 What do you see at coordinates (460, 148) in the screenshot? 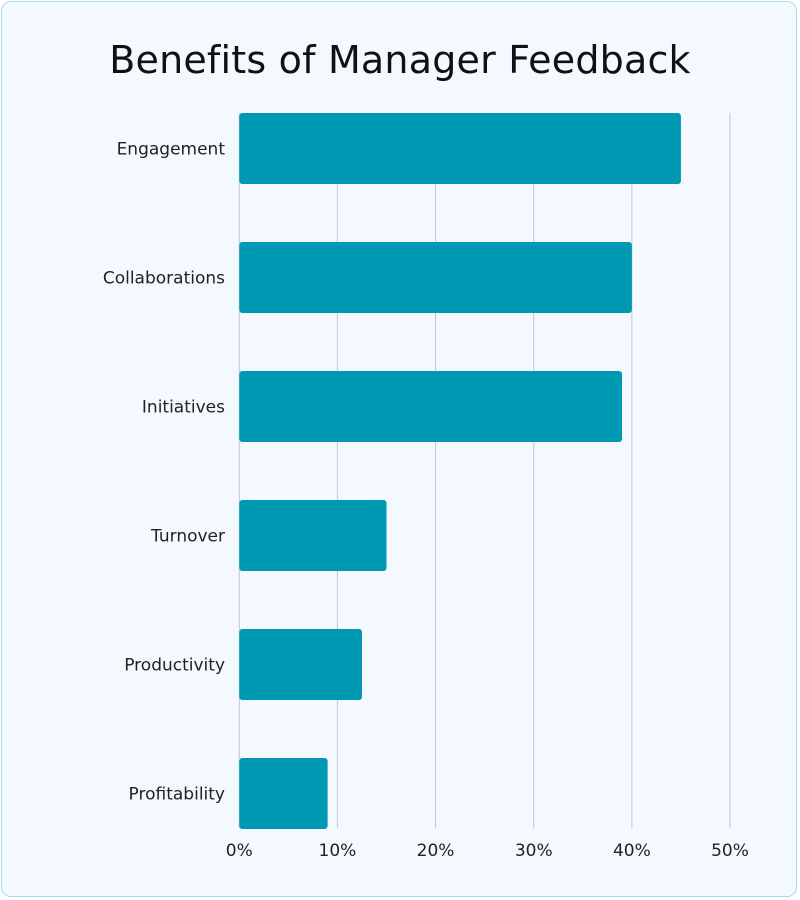
I see `bar-engagement` at bounding box center [460, 148].